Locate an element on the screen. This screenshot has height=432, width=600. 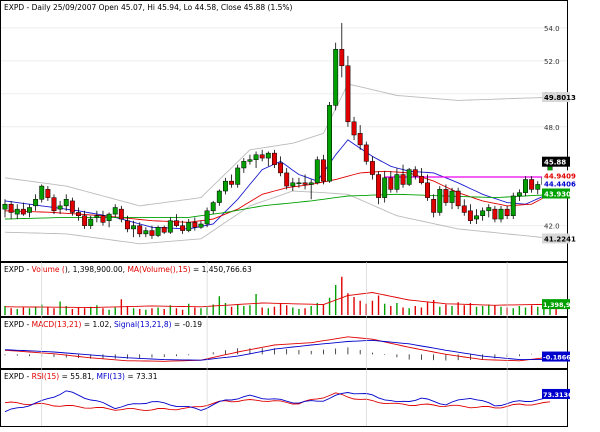
header-part: RSI(15) is located at coordinates (46, 376).